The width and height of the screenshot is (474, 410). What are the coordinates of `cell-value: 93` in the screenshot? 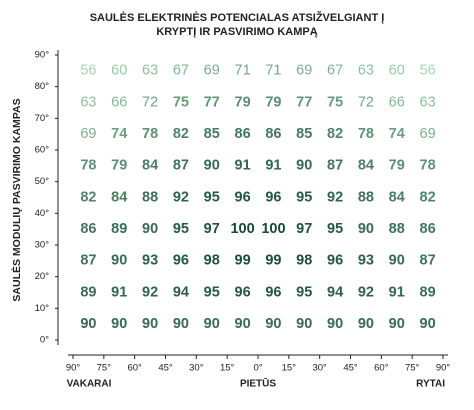 It's located at (366, 261).